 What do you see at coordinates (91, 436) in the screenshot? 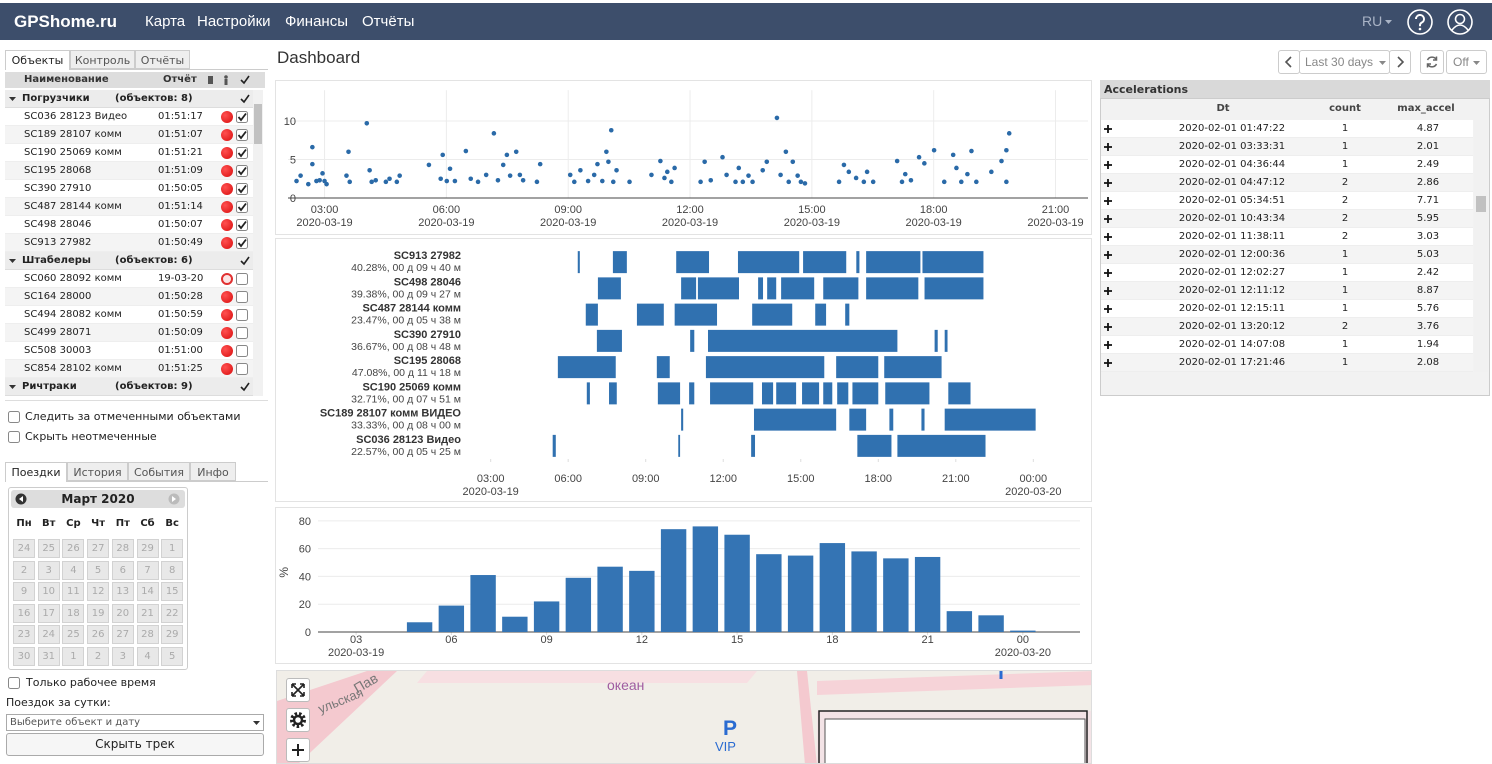
I see `option-label: Скрыть неотмеченные` at bounding box center [91, 436].